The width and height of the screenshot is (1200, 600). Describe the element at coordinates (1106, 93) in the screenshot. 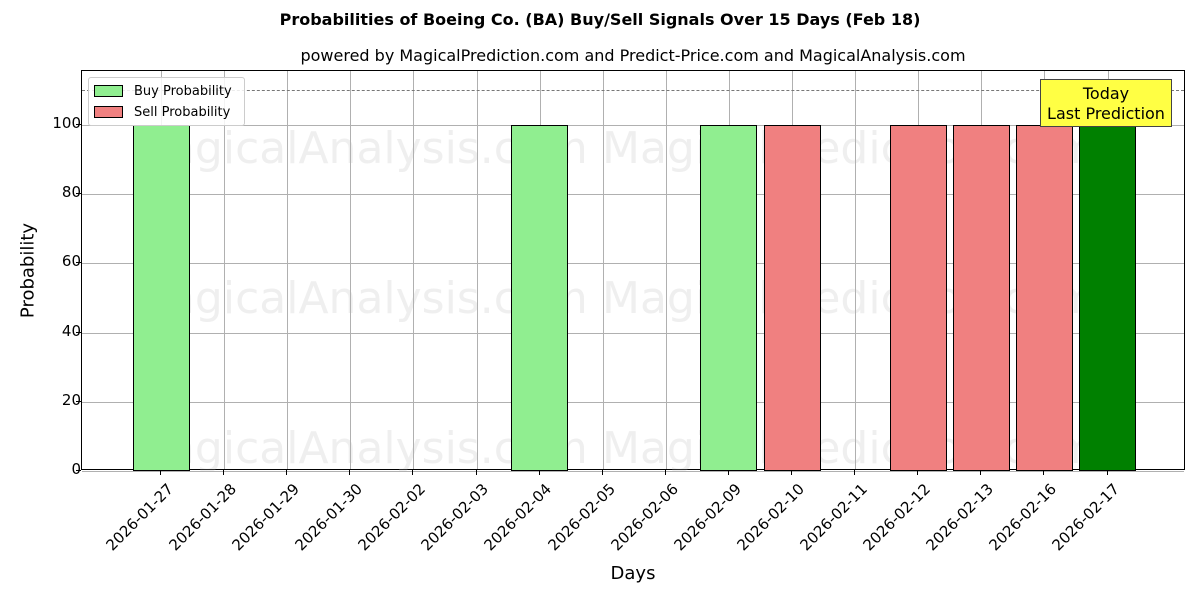

I see `annotation-line-1: Today` at that location.